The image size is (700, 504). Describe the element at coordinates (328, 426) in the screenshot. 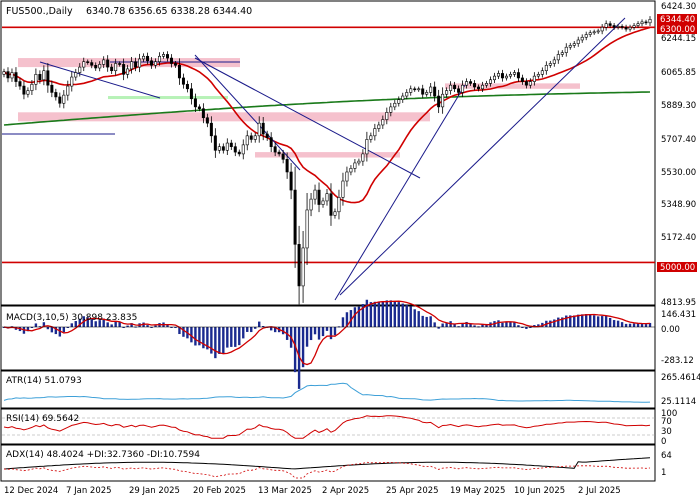

I see `rsi-panel-frame` at that location.